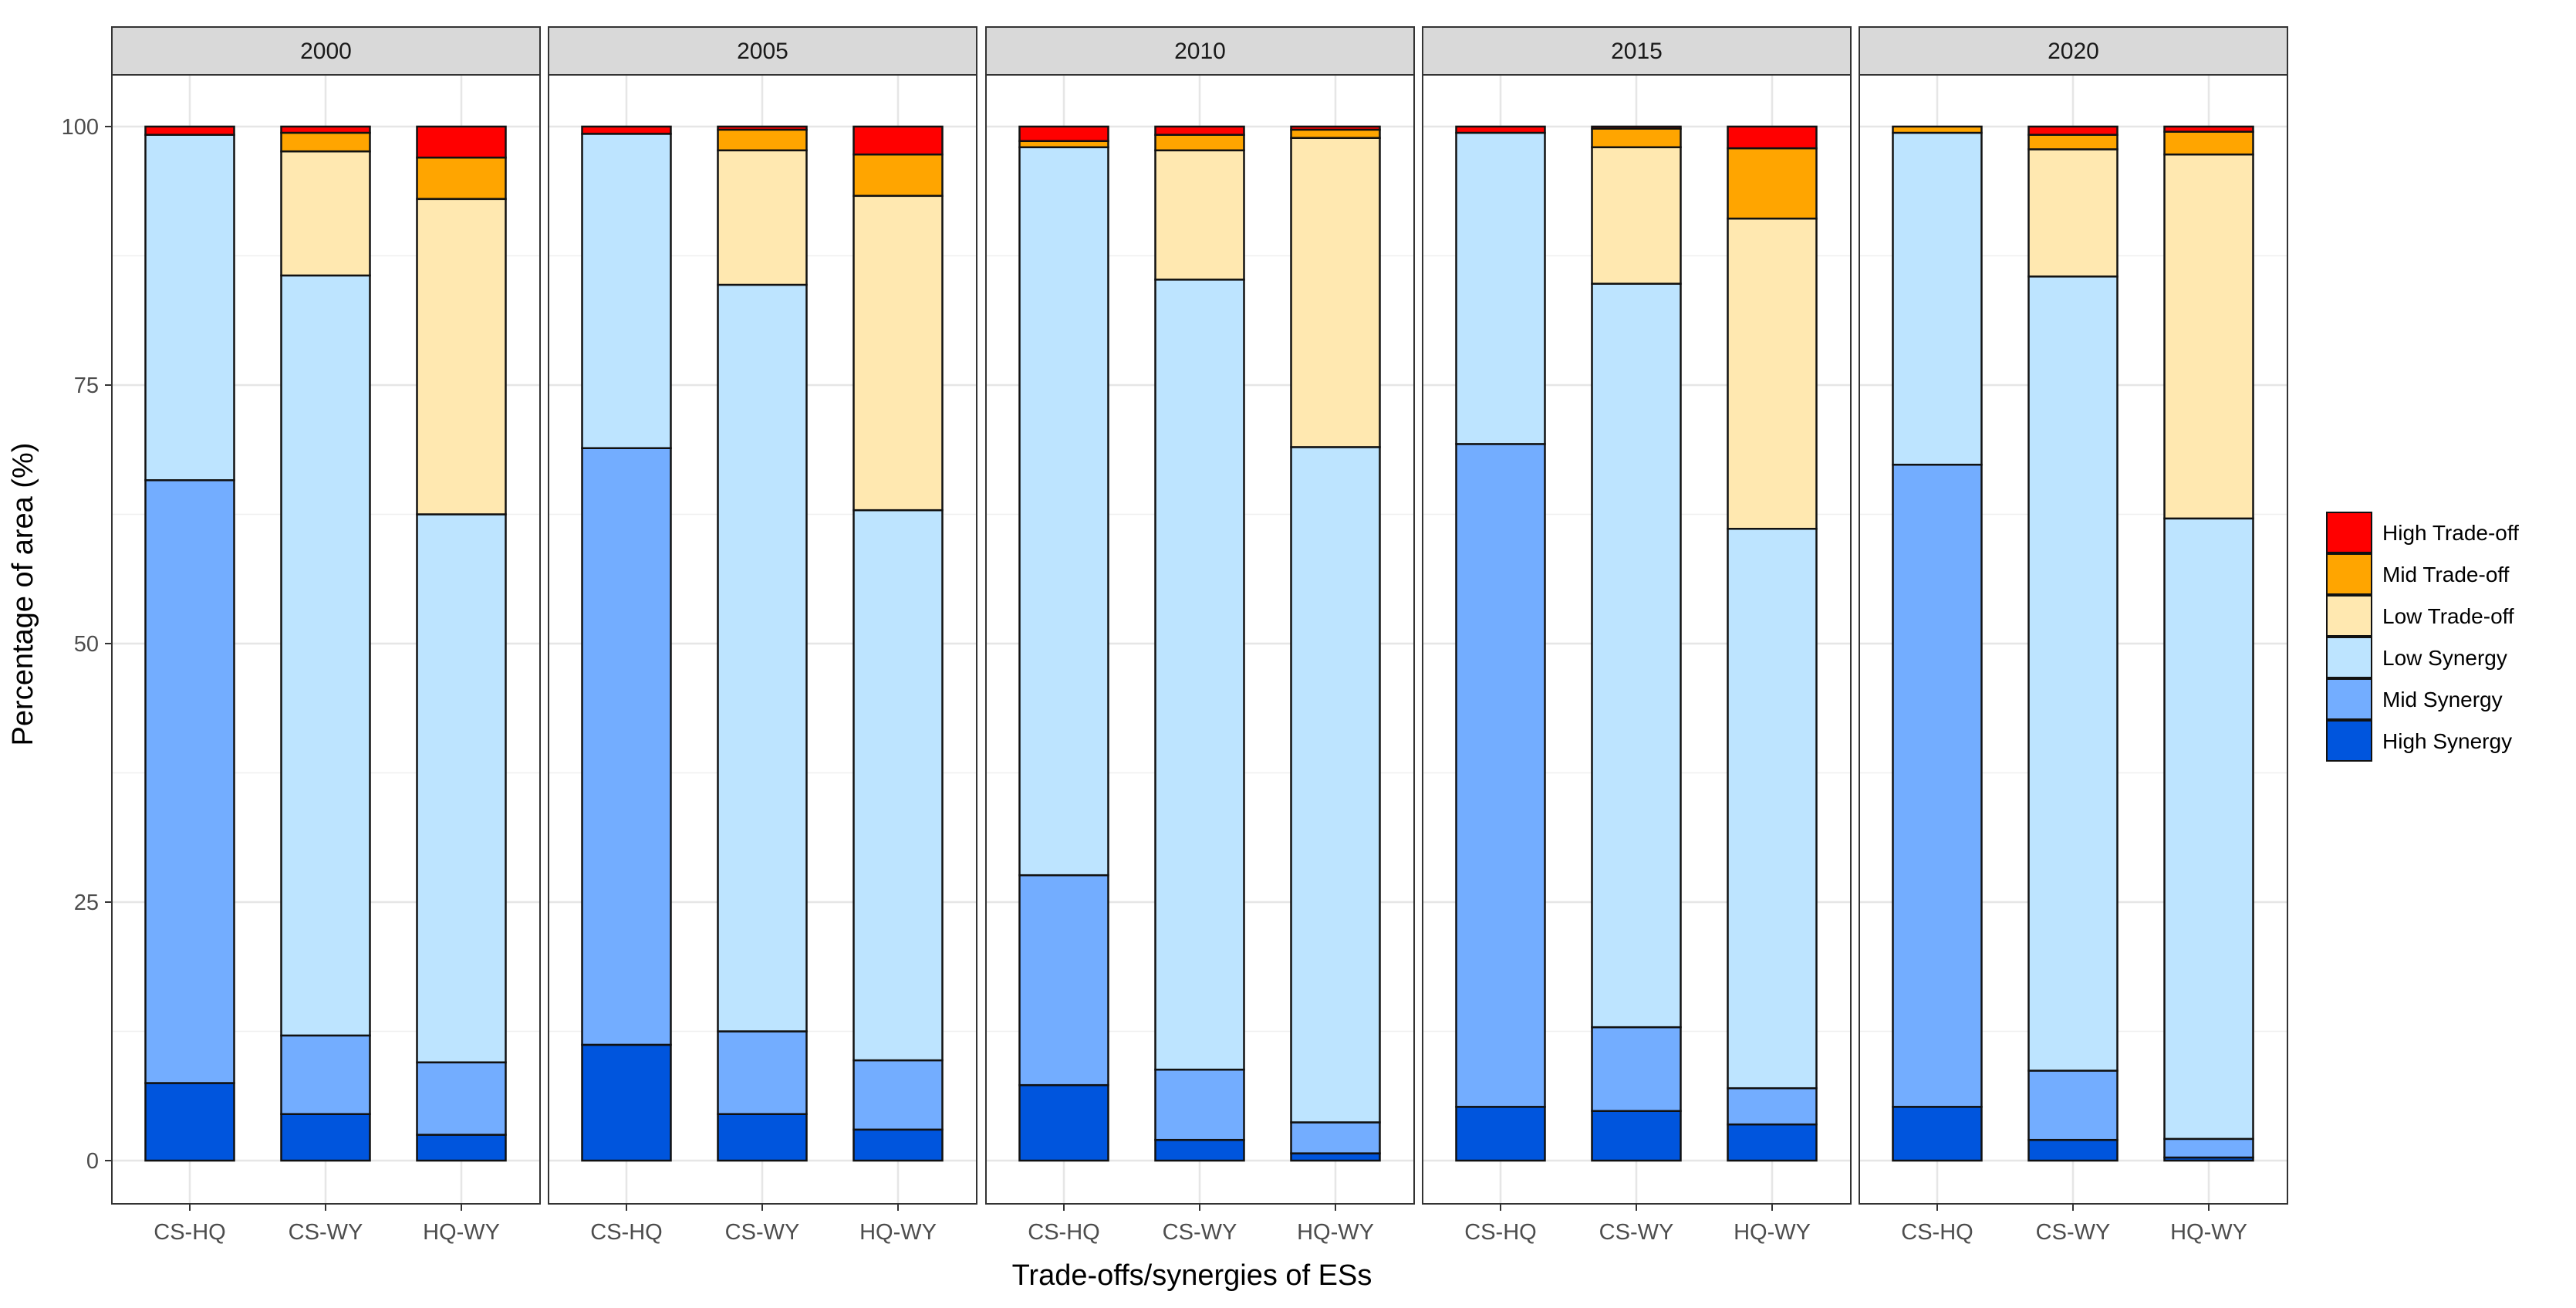 This screenshot has height=1308, width=2576. What do you see at coordinates (762, 643) in the screenshot?
I see `bar-2005-CS-WY` at bounding box center [762, 643].